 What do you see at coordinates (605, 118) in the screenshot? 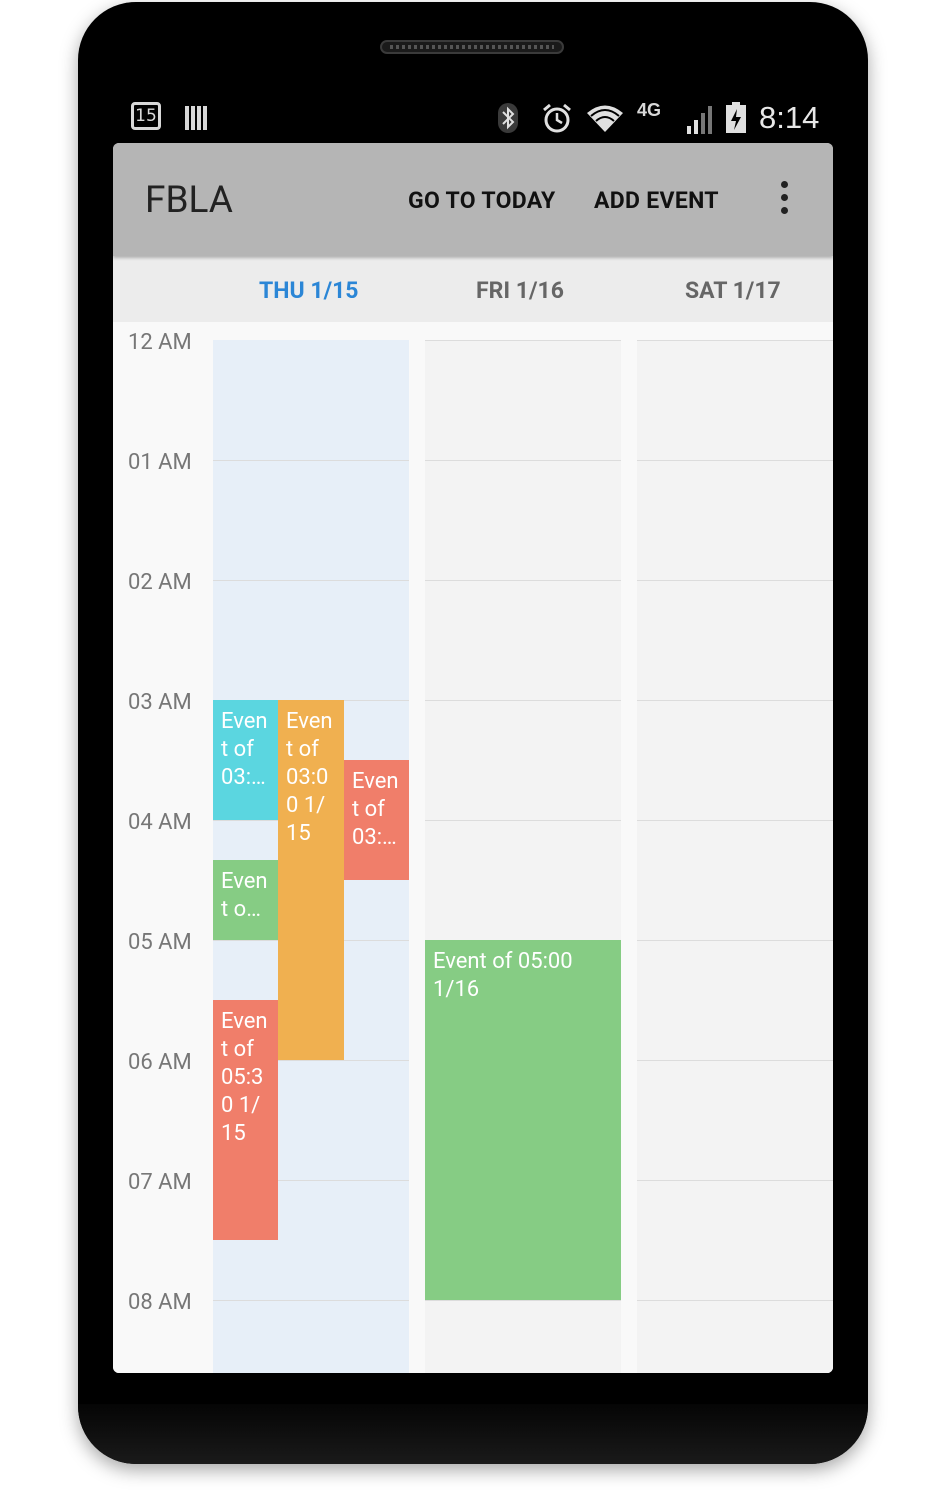
I see `wifi-icon` at bounding box center [605, 118].